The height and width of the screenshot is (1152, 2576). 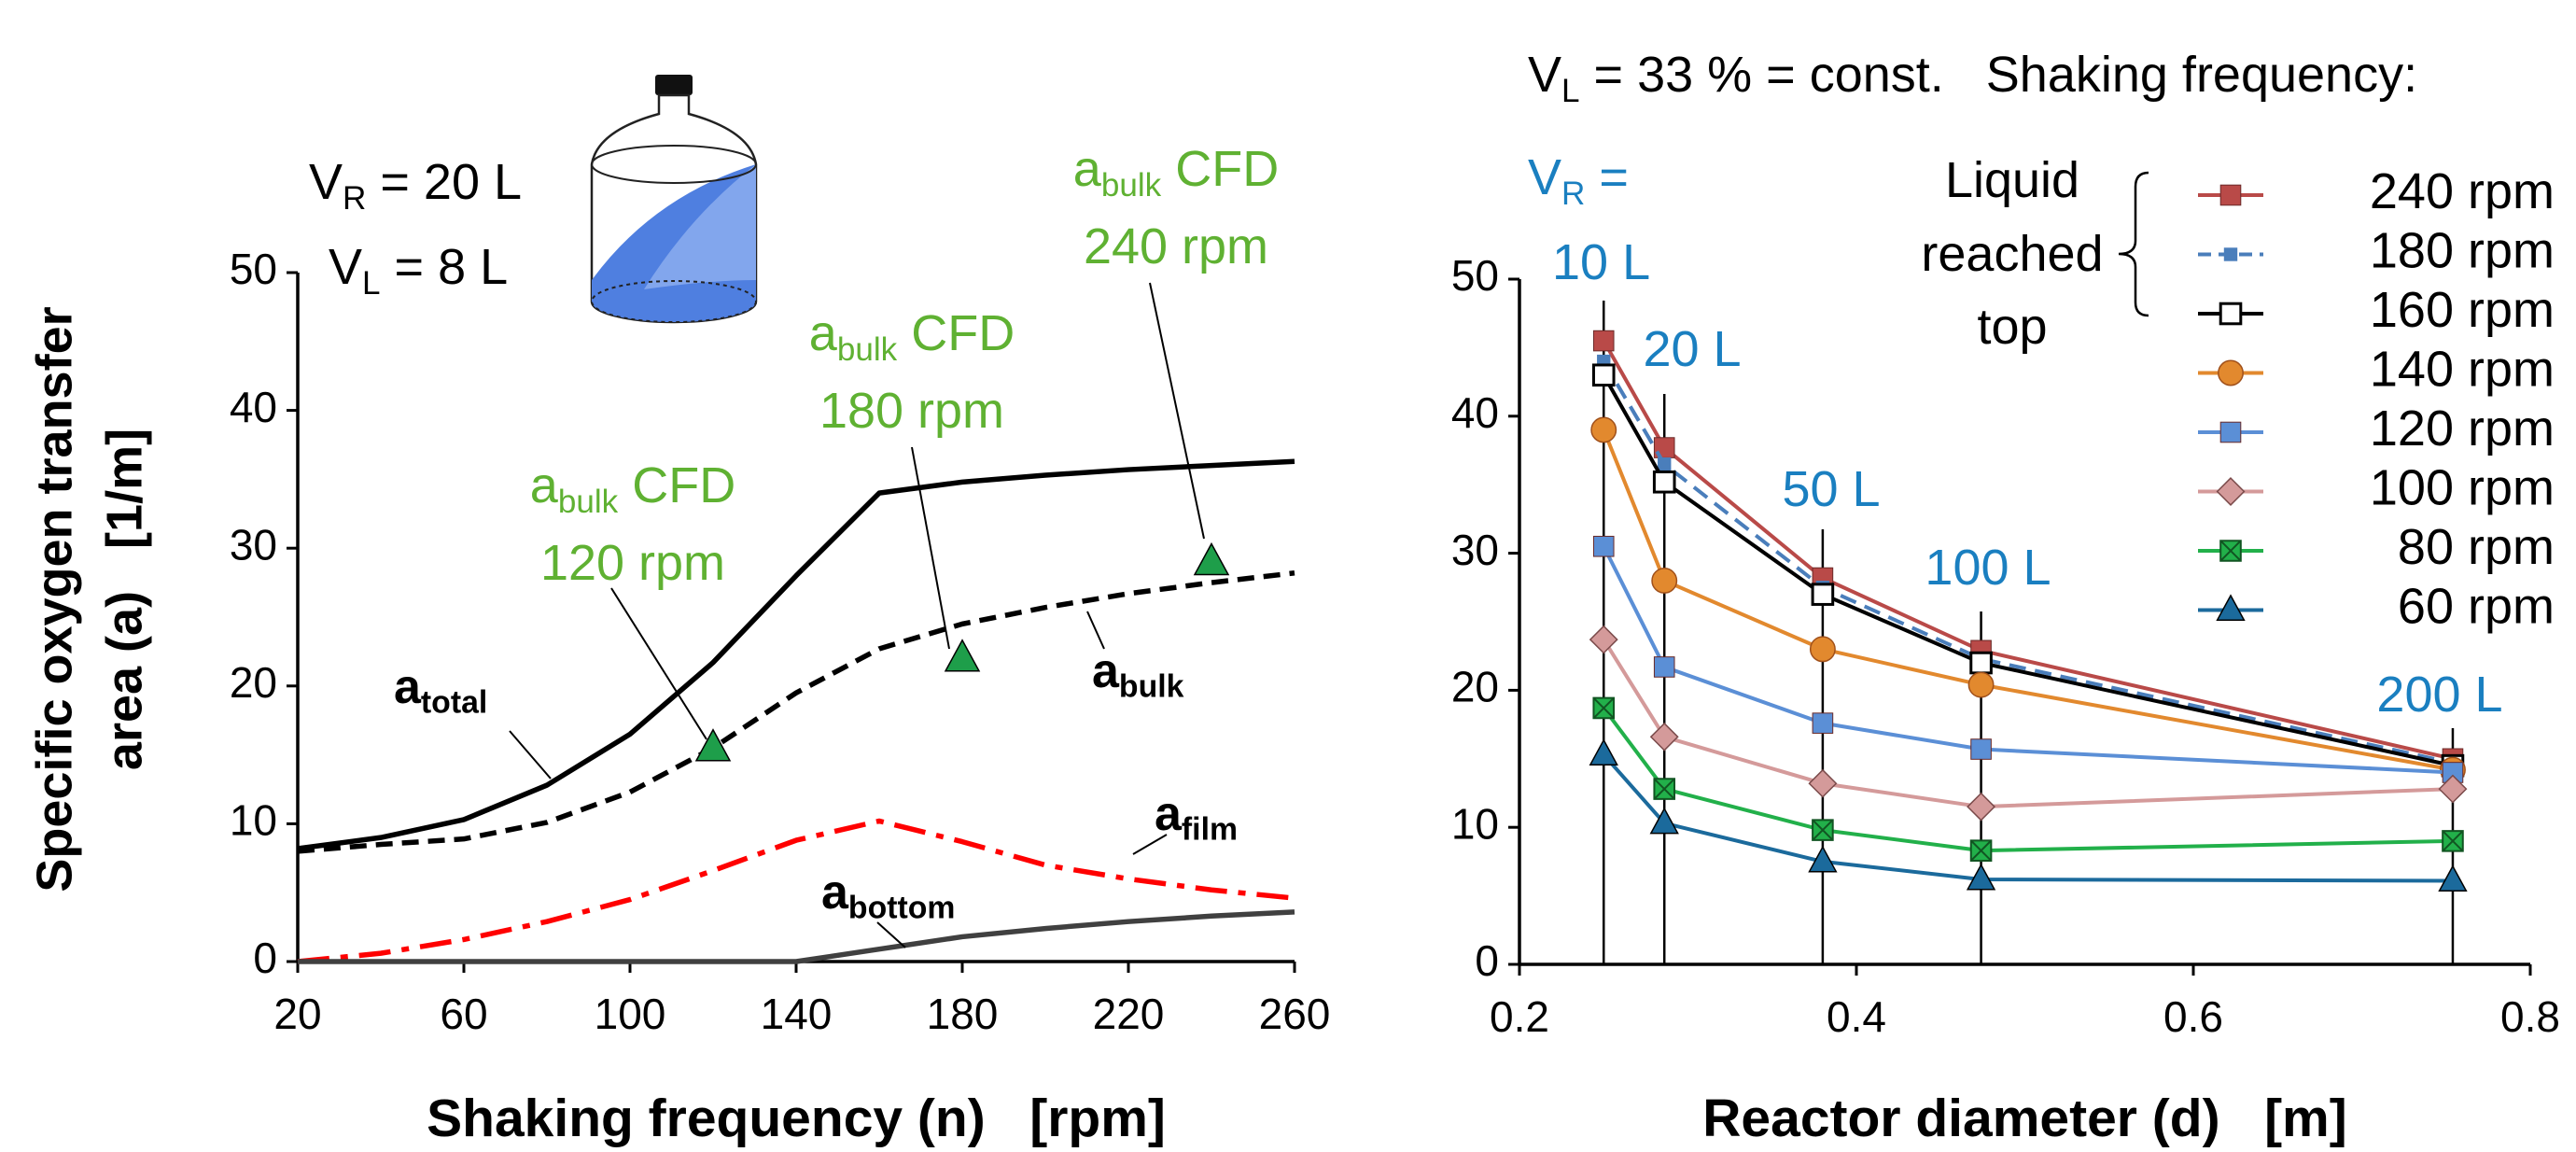 I want to click on bottle-base, so click(x=674, y=301).